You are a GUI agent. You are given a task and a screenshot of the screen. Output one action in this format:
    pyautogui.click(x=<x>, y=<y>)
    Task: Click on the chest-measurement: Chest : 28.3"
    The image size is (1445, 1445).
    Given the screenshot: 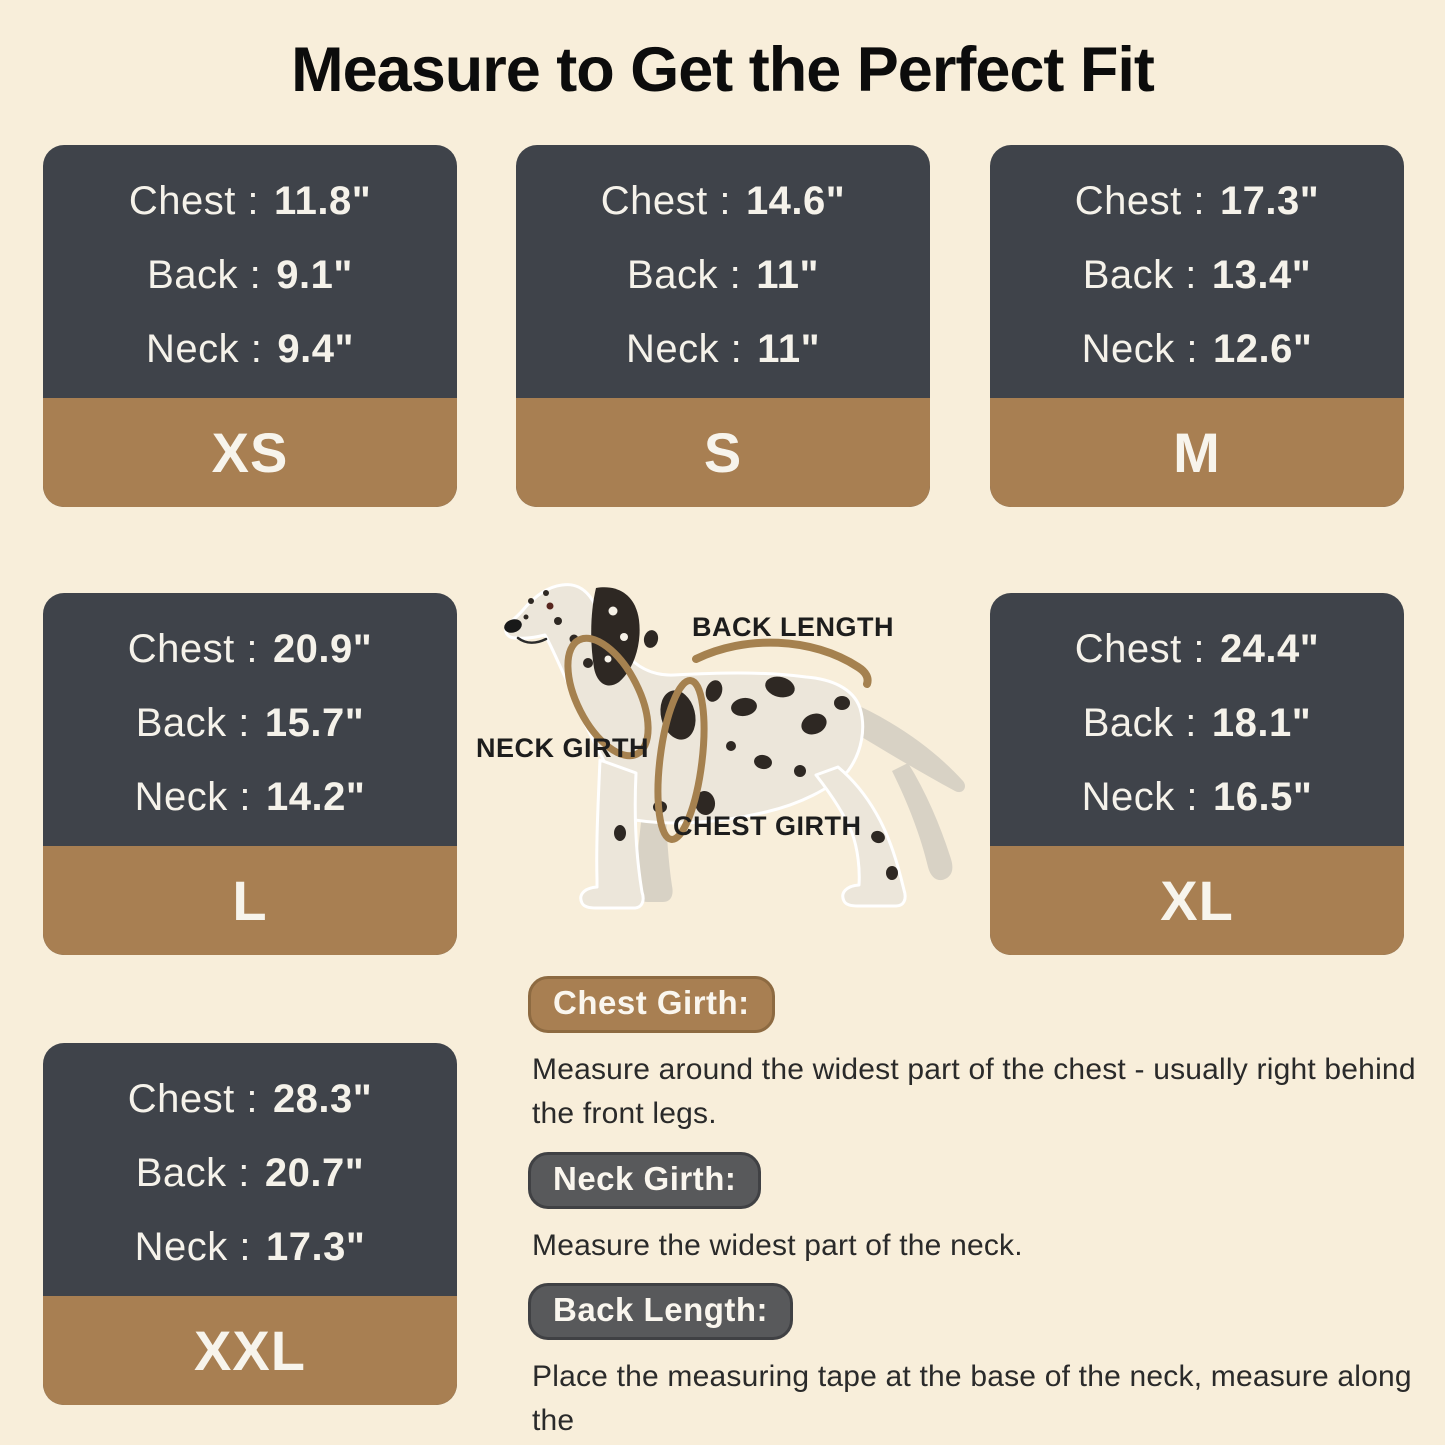 What is the action you would take?
    pyautogui.click(x=250, y=1099)
    